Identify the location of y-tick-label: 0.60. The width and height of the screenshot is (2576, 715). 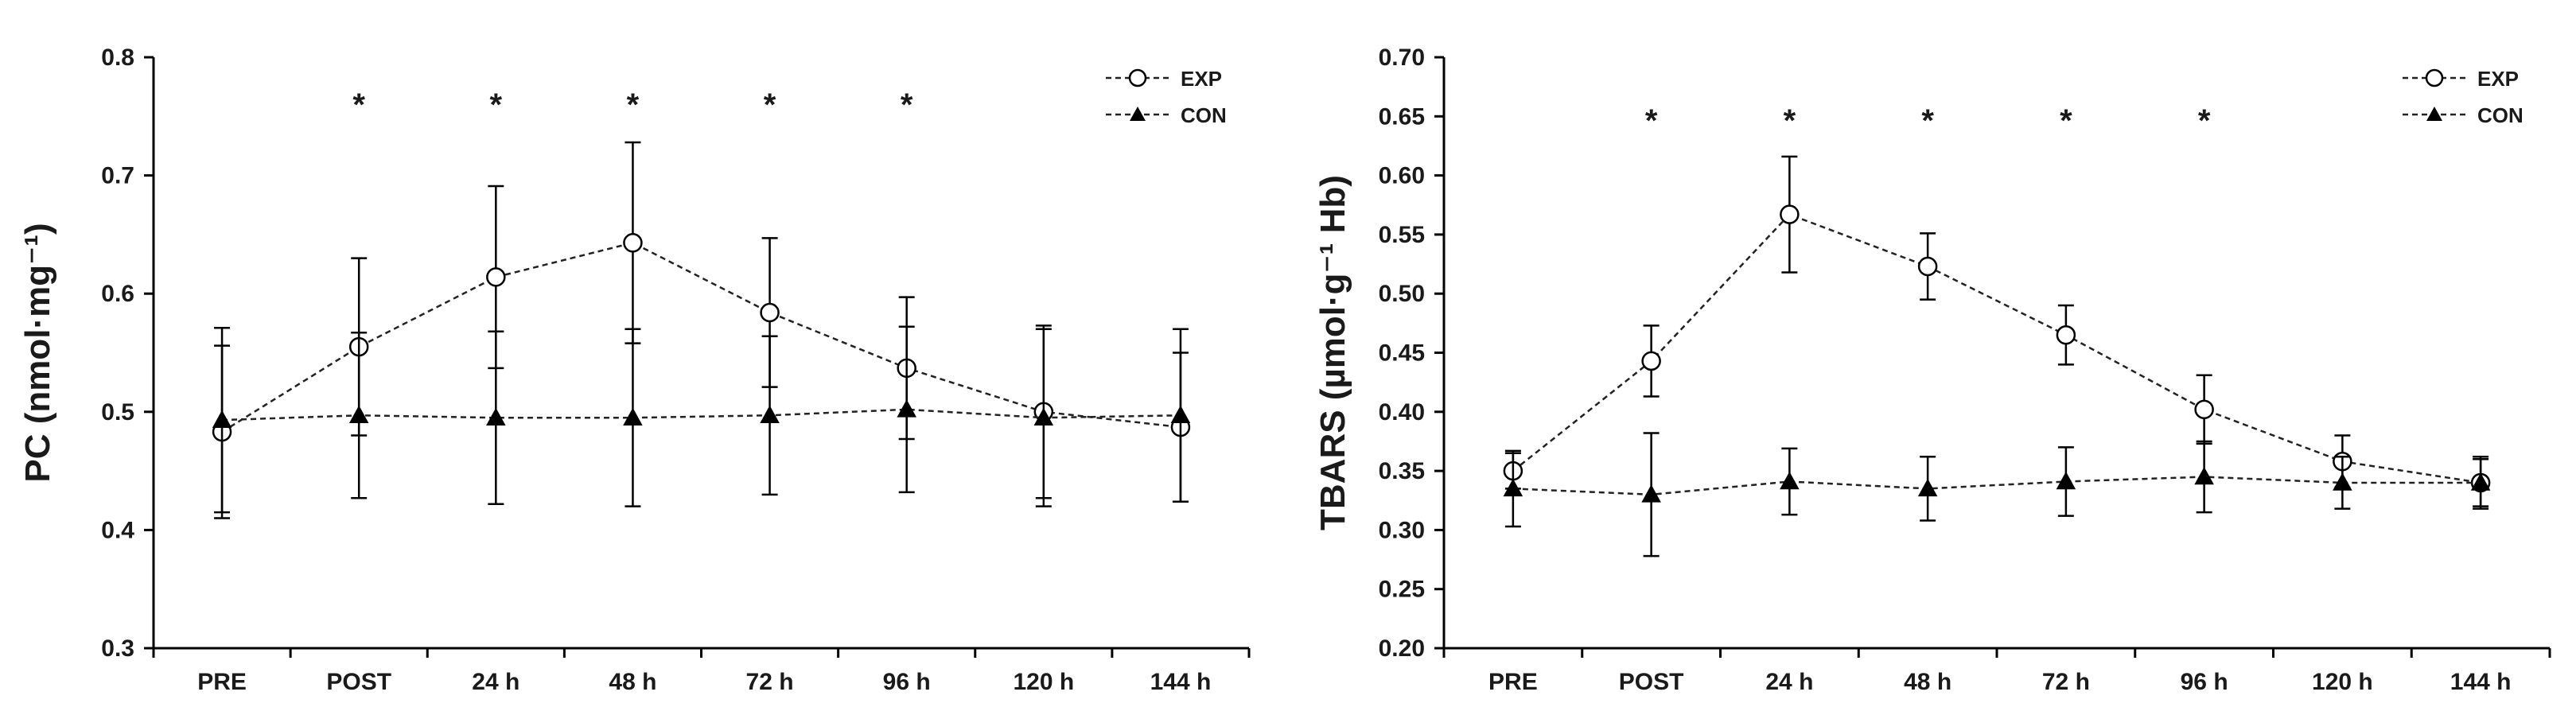
(1402, 176).